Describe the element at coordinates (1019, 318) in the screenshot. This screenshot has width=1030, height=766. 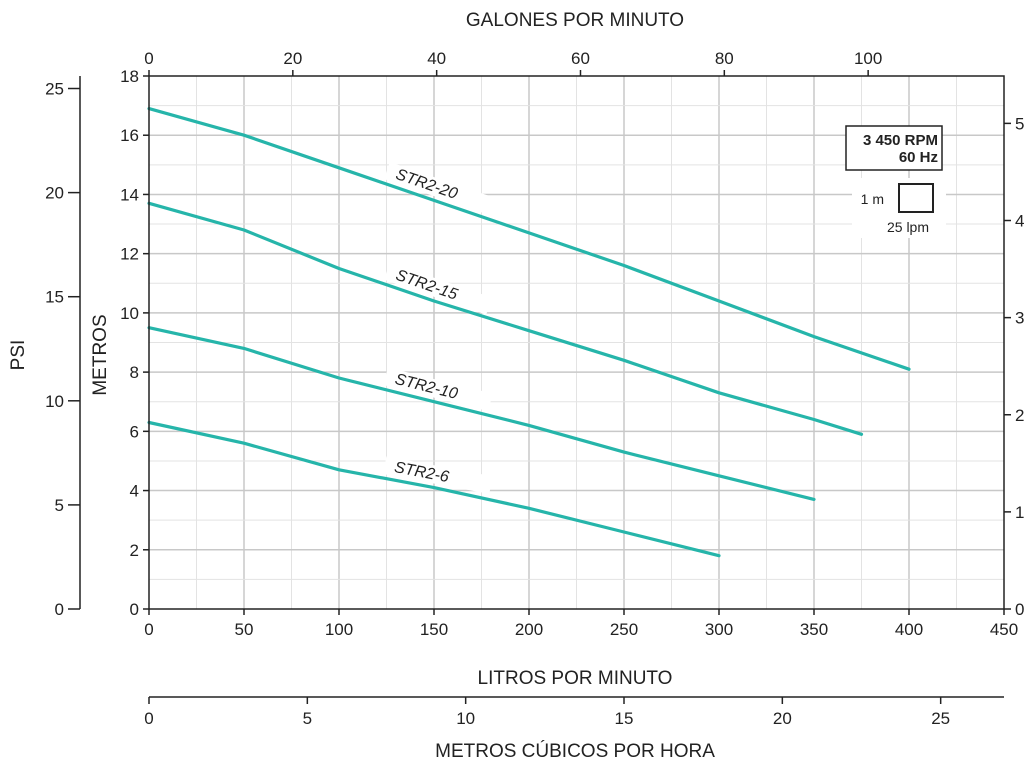
I see `y-right-tick-label: 3` at that location.